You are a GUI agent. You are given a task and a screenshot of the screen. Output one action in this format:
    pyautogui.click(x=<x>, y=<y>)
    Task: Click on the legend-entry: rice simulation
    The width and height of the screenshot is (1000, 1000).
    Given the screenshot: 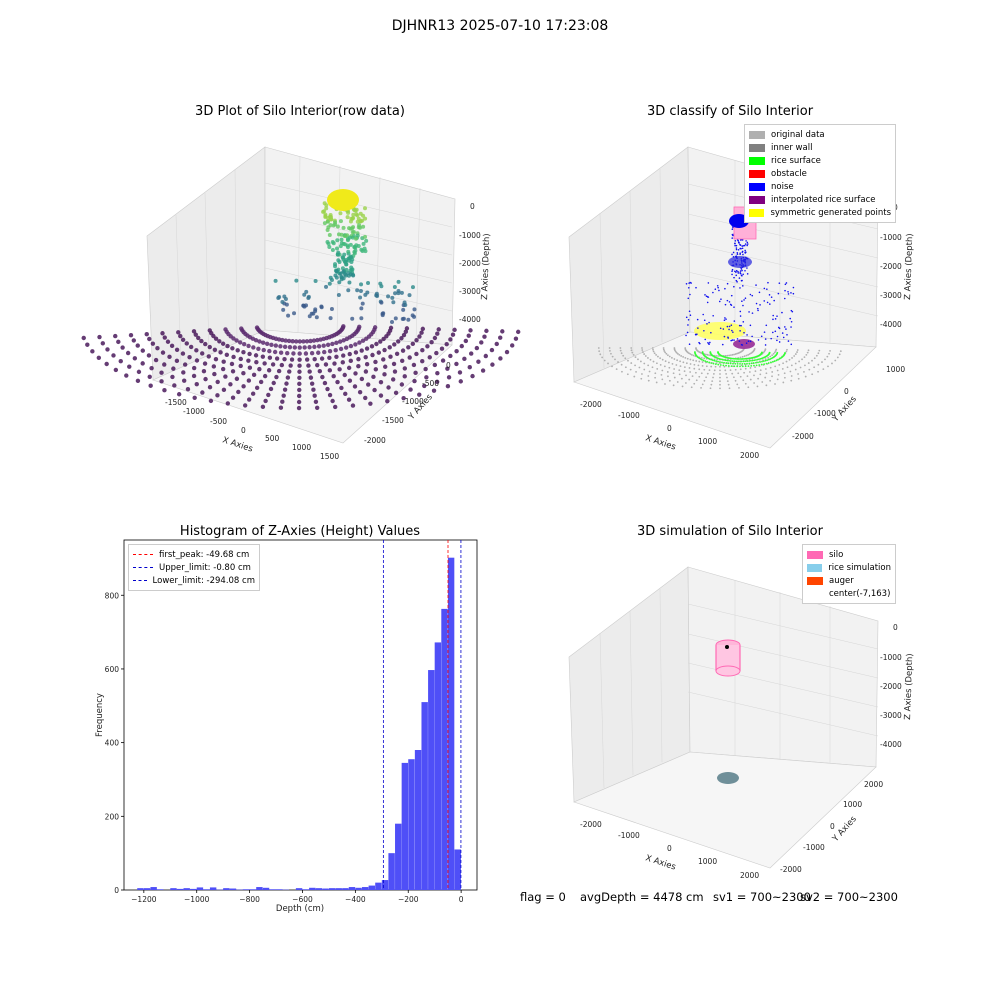 What is the action you would take?
    pyautogui.click(x=849, y=567)
    